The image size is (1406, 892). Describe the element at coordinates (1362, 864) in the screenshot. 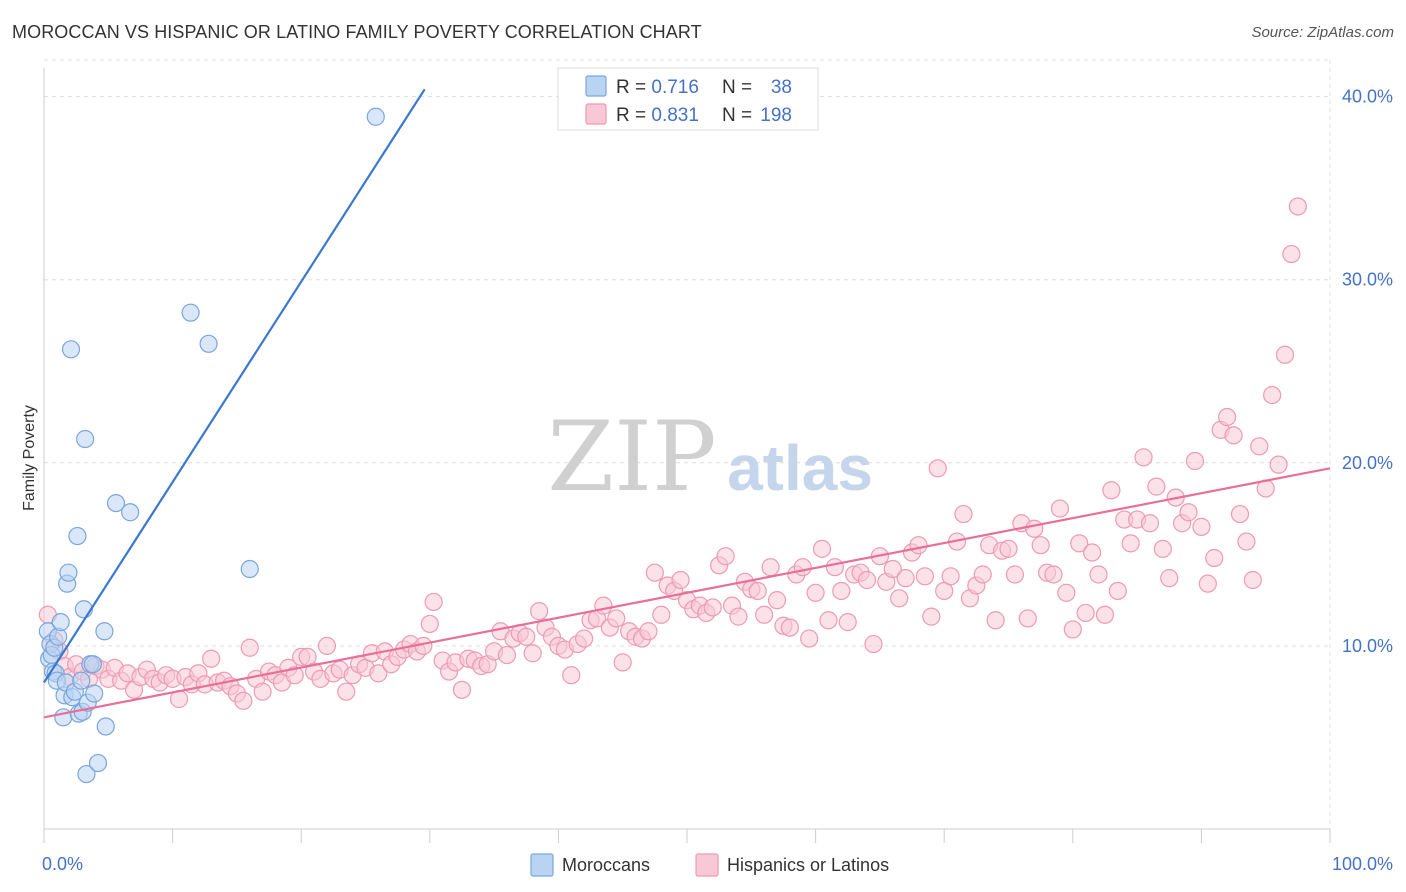

I see `x-tick-label: 100.0%` at that location.